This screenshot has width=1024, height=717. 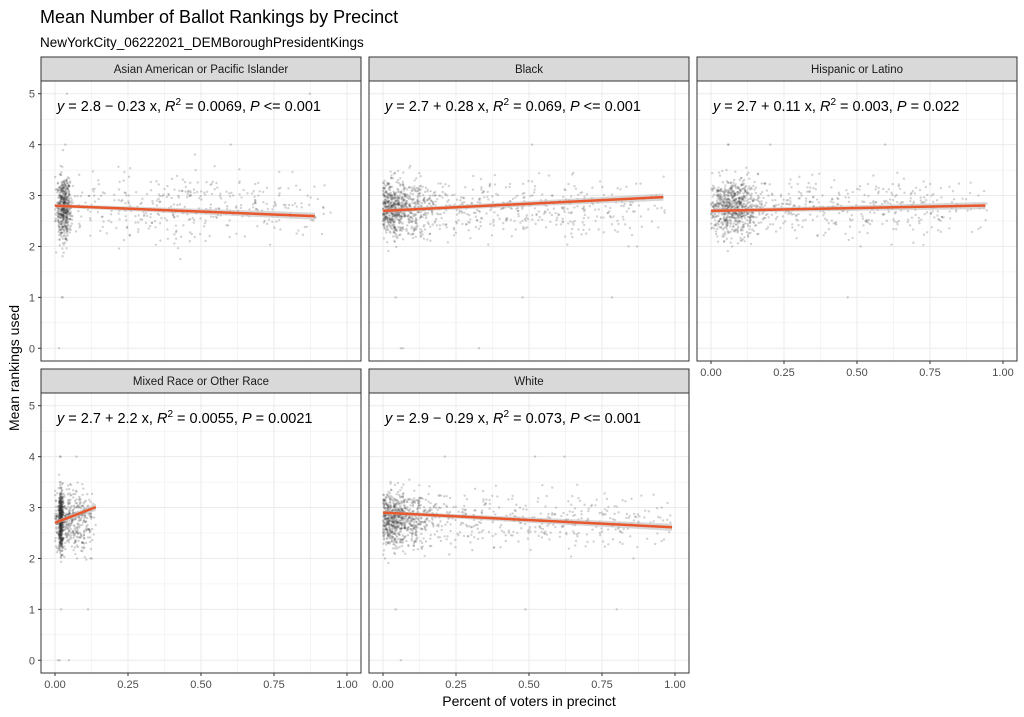 What do you see at coordinates (529, 221) in the screenshot?
I see `panel-border` at bounding box center [529, 221].